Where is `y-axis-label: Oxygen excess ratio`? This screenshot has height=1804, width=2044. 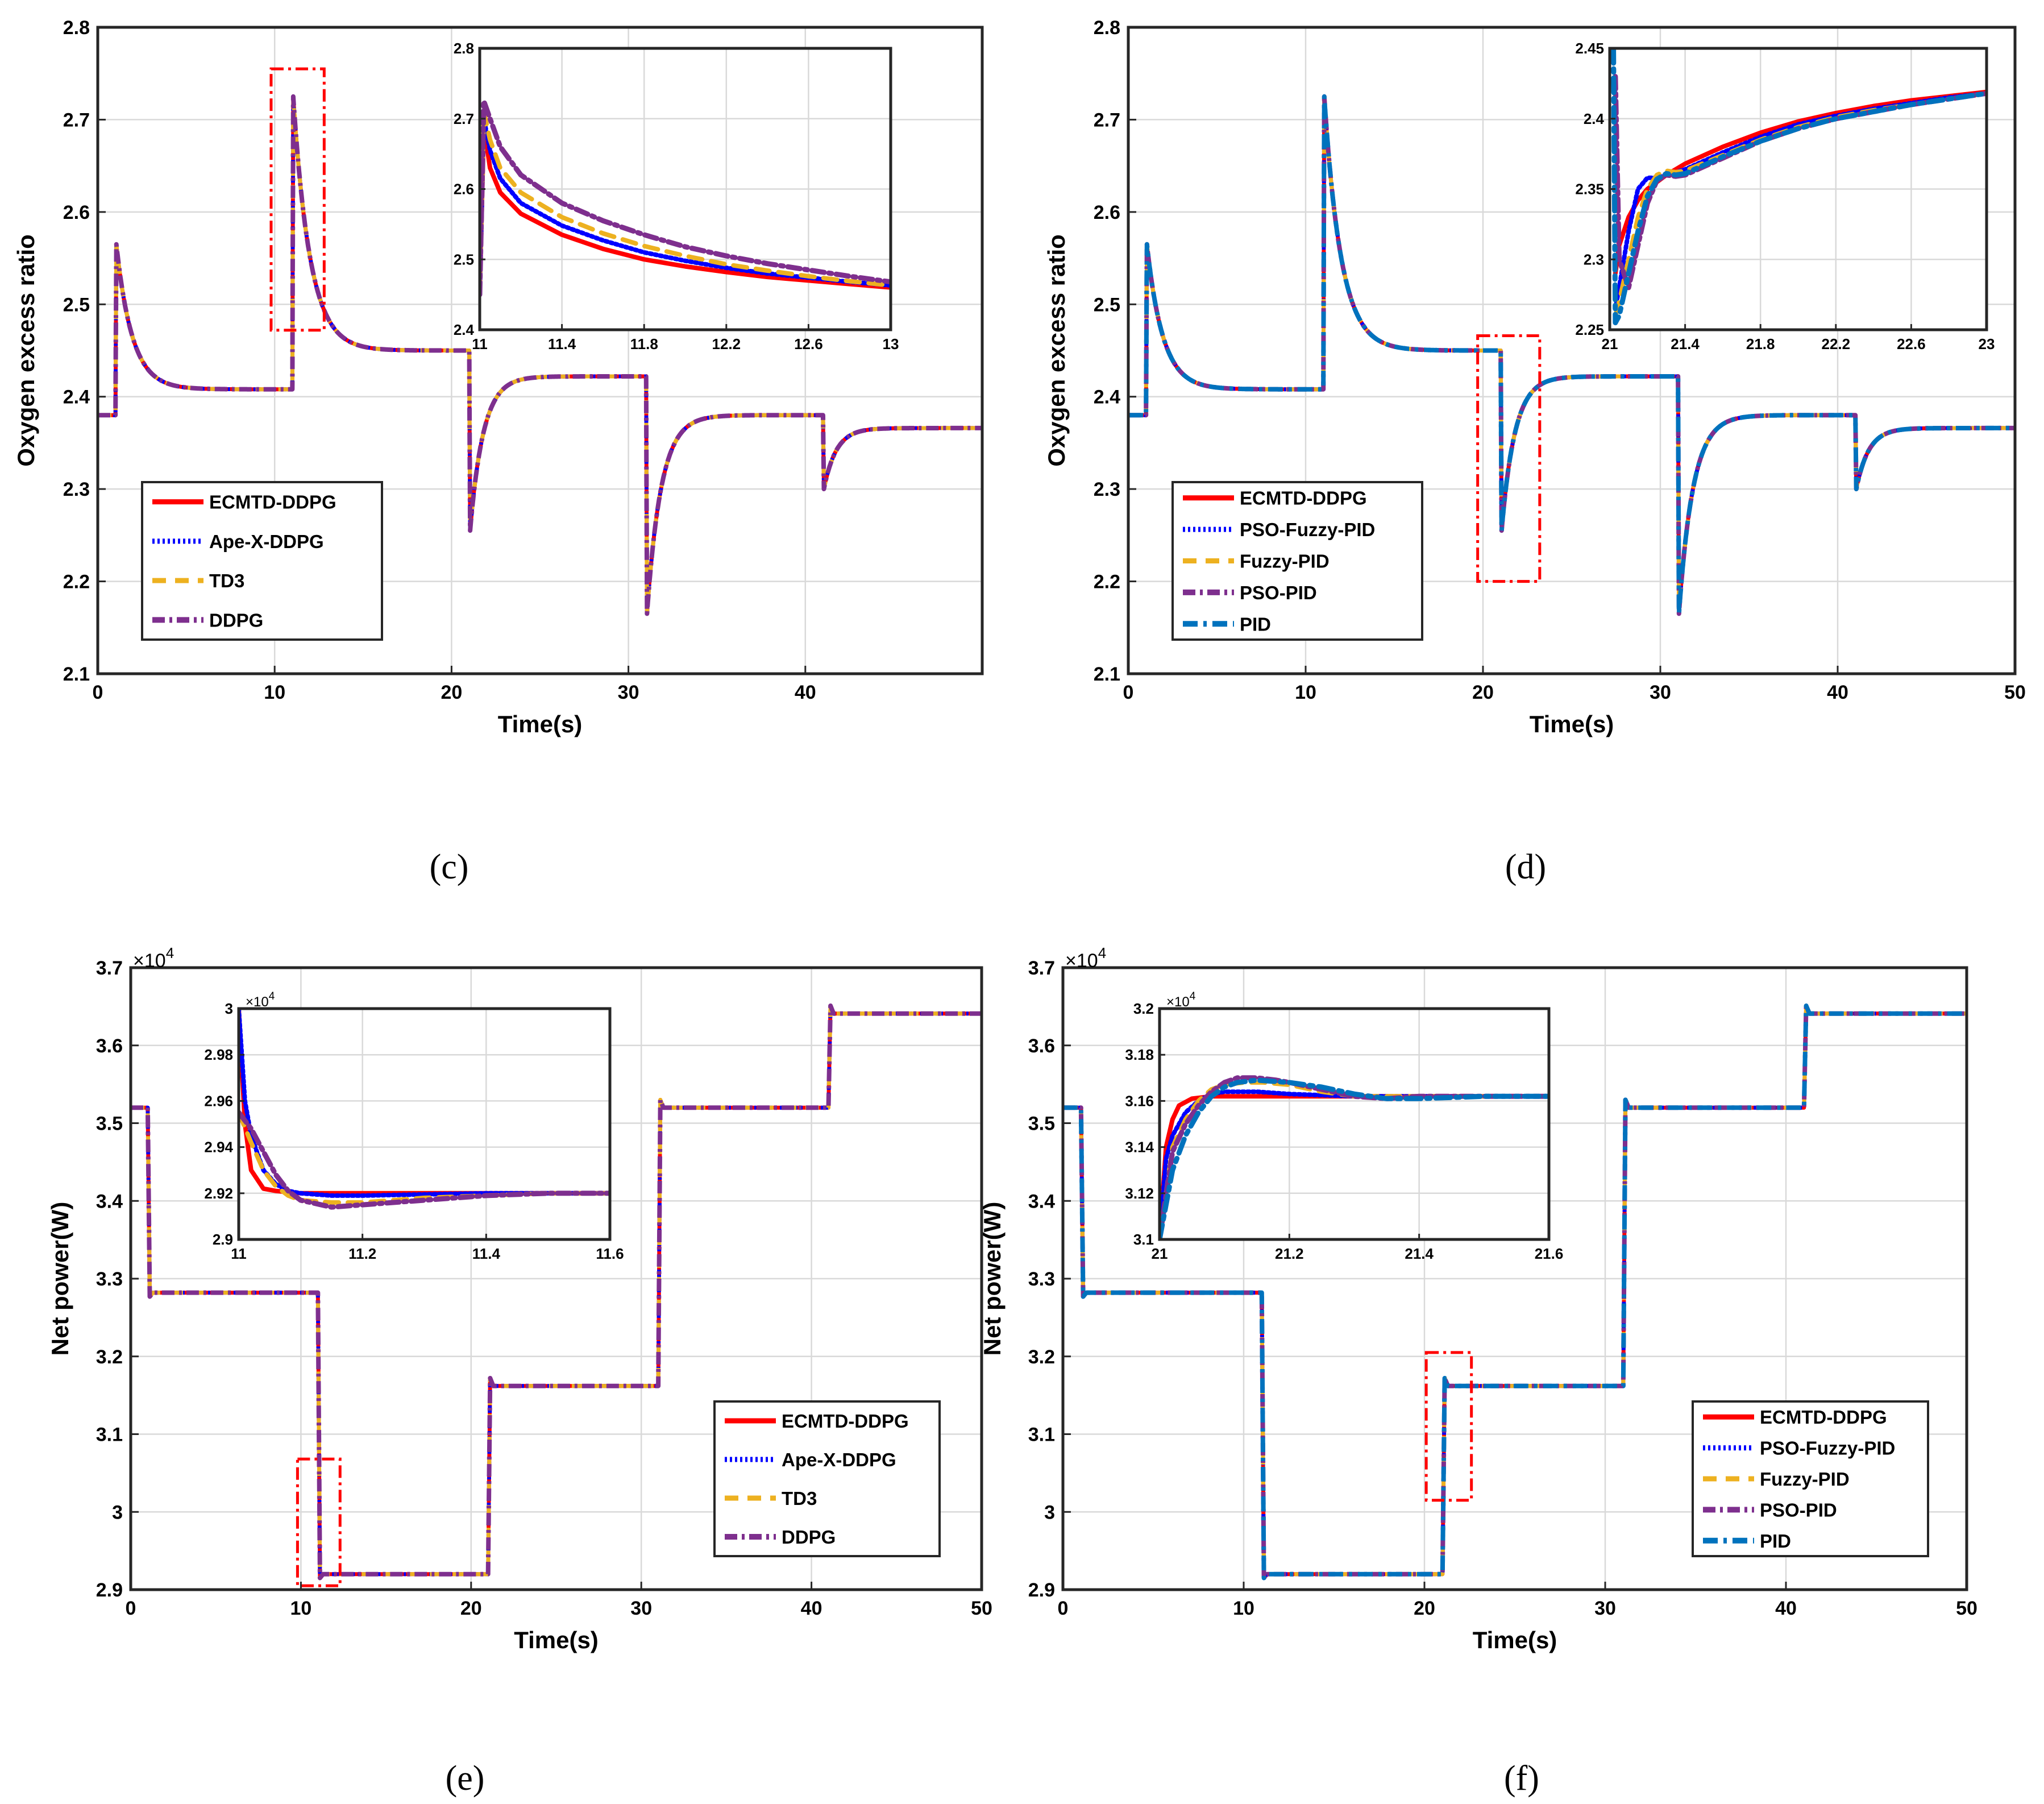 y-axis-label: Oxygen excess ratio is located at coordinates (1056, 350).